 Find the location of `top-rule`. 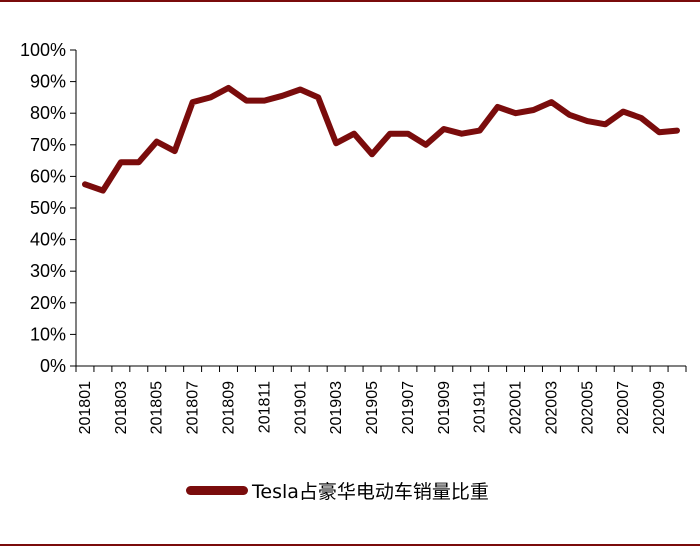

top-rule is located at coordinates (350, 1).